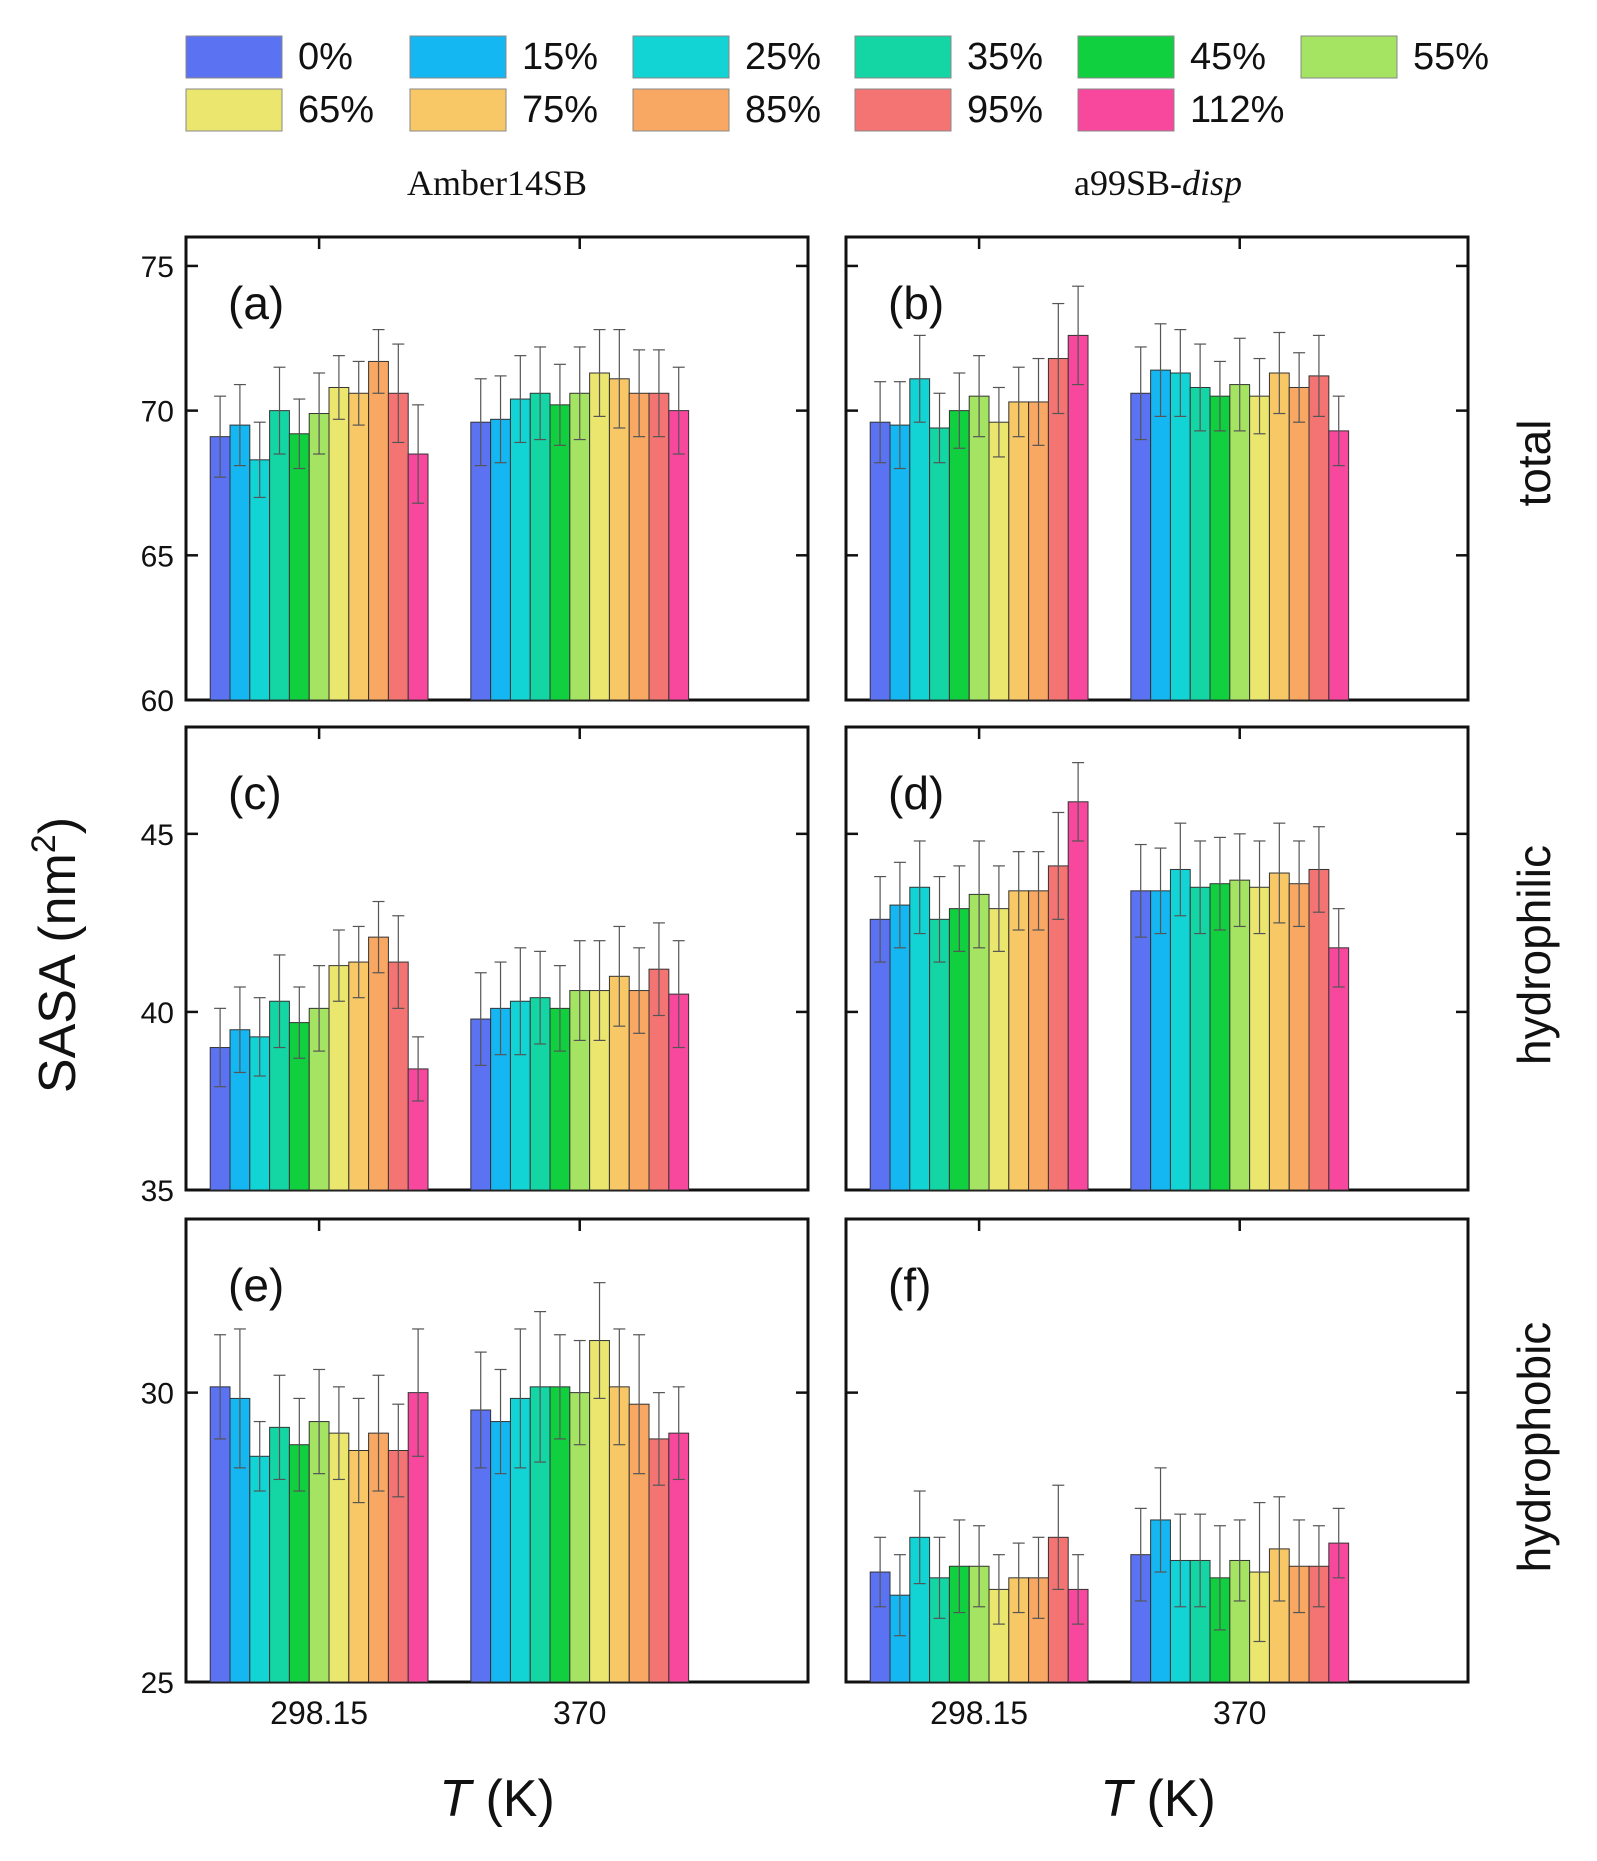 Image resolution: width=1597 pixels, height=1861 pixels. What do you see at coordinates (880, 561) in the screenshot?
I see `bar-0pct-298.15` at bounding box center [880, 561].